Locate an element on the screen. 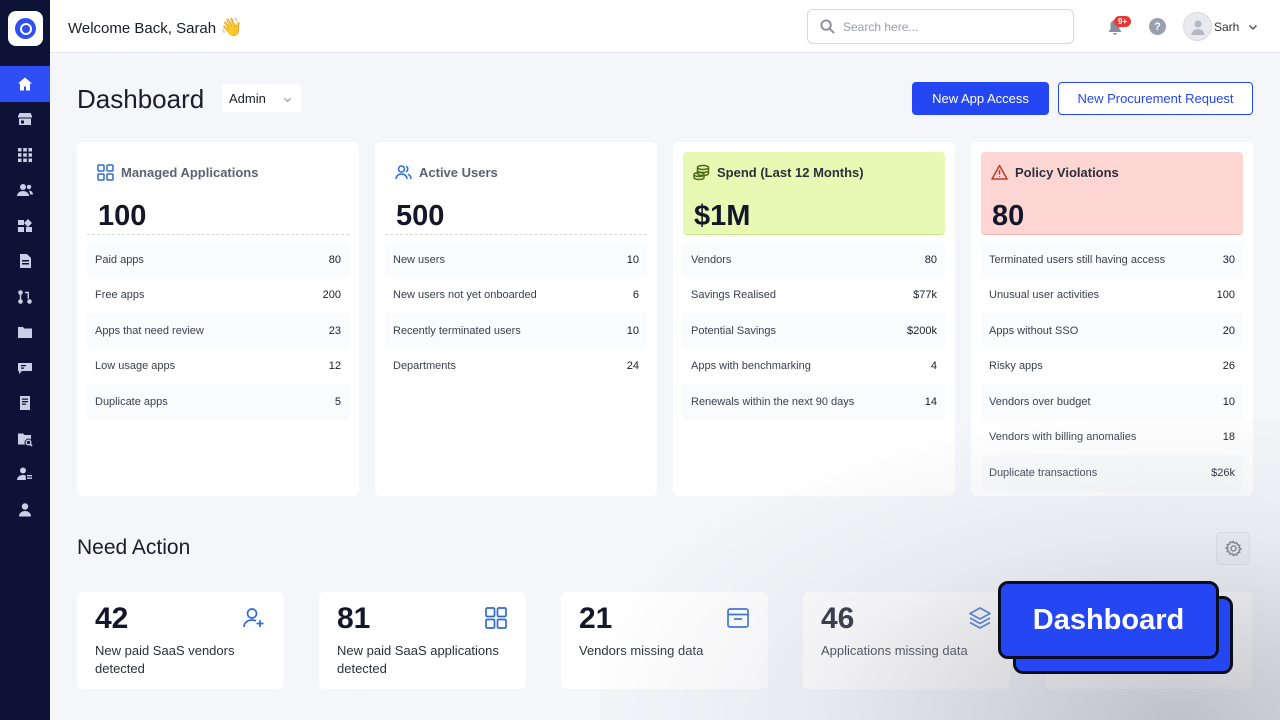  sidebar-item-apps is located at coordinates (25, 155).